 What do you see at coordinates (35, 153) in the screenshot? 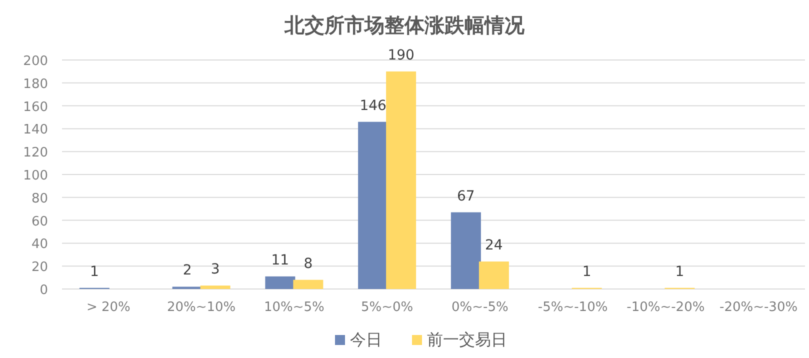
I see `y-tick-label: 120` at bounding box center [35, 153].